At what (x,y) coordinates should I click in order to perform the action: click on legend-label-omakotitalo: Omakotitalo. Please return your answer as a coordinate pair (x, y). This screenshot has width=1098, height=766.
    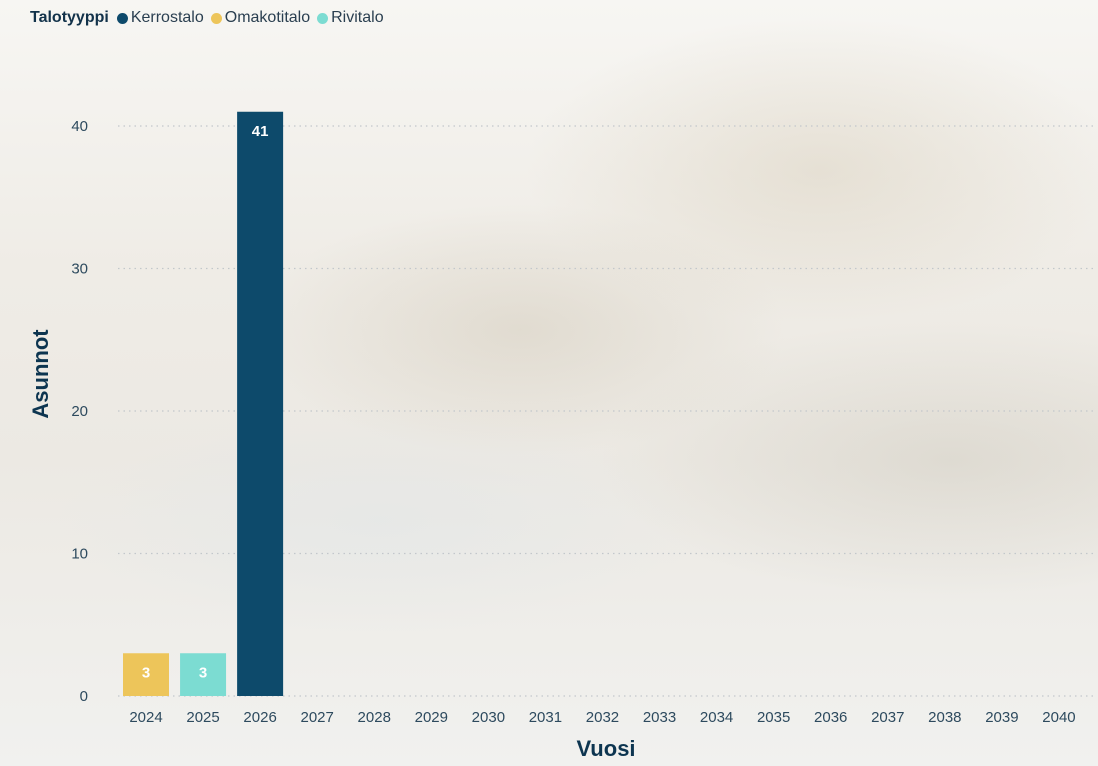
    Looking at the image, I should click on (267, 17).